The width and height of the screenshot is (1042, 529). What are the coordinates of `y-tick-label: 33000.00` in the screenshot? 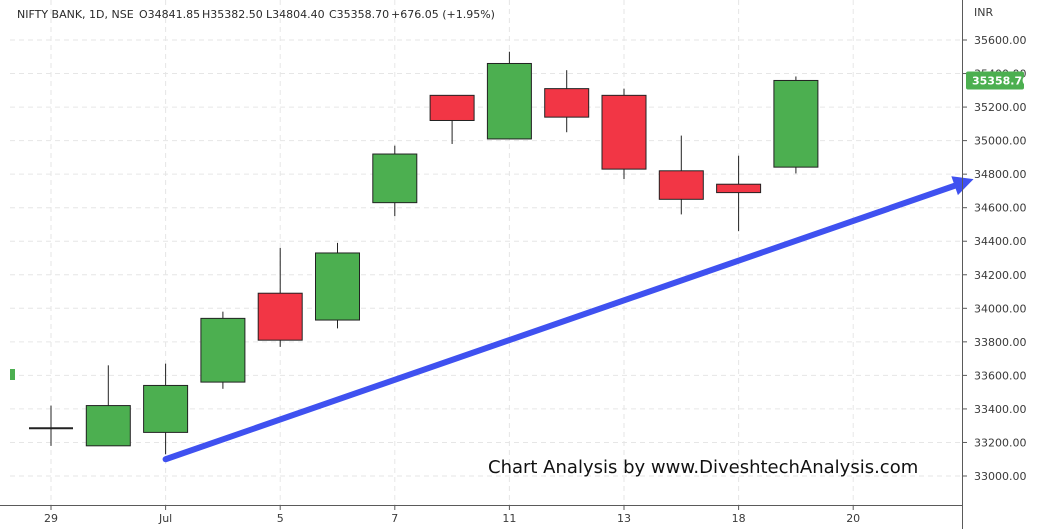 It's located at (1000, 476).